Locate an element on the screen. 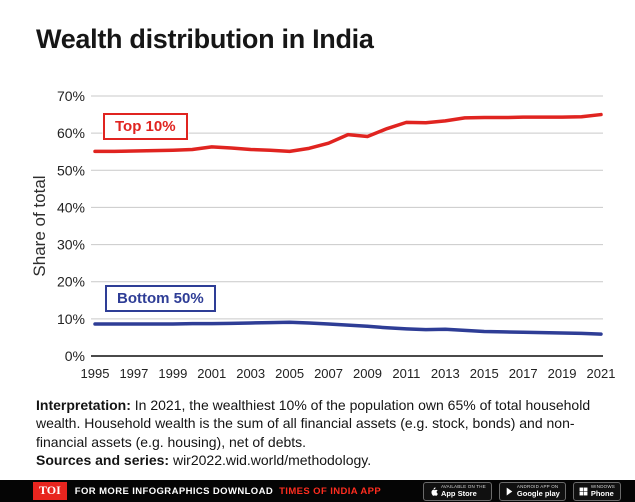  y-tick-label: 0% is located at coordinates (75, 356).